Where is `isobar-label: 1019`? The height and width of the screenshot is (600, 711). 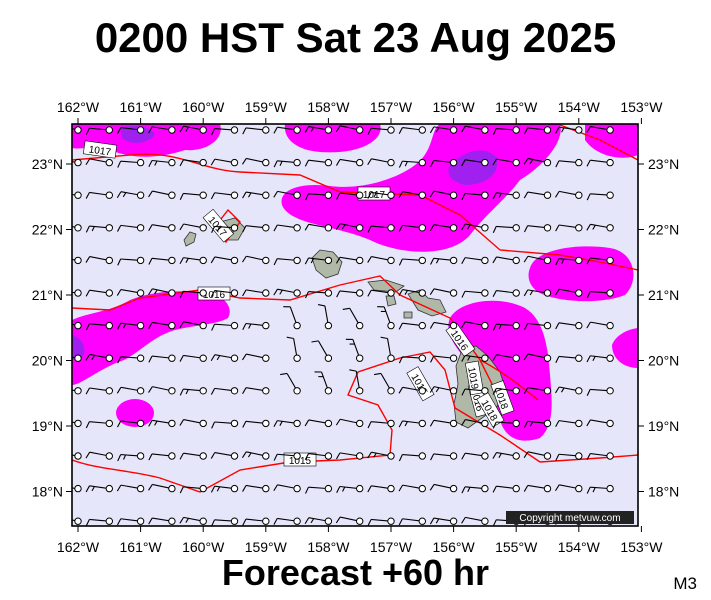 isobar-label: 1019 is located at coordinates (472, 378).